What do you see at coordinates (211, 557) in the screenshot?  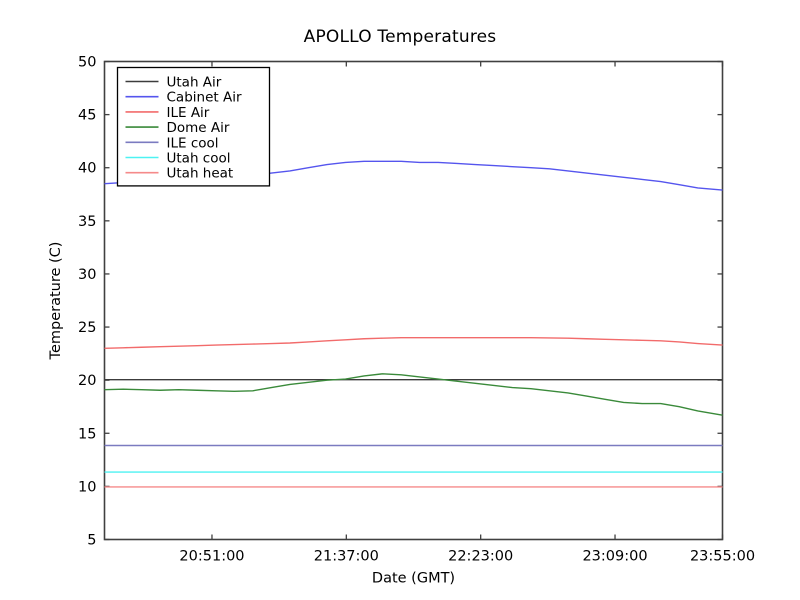 I see `x-tick-label: 20:51:00` at bounding box center [211, 557].